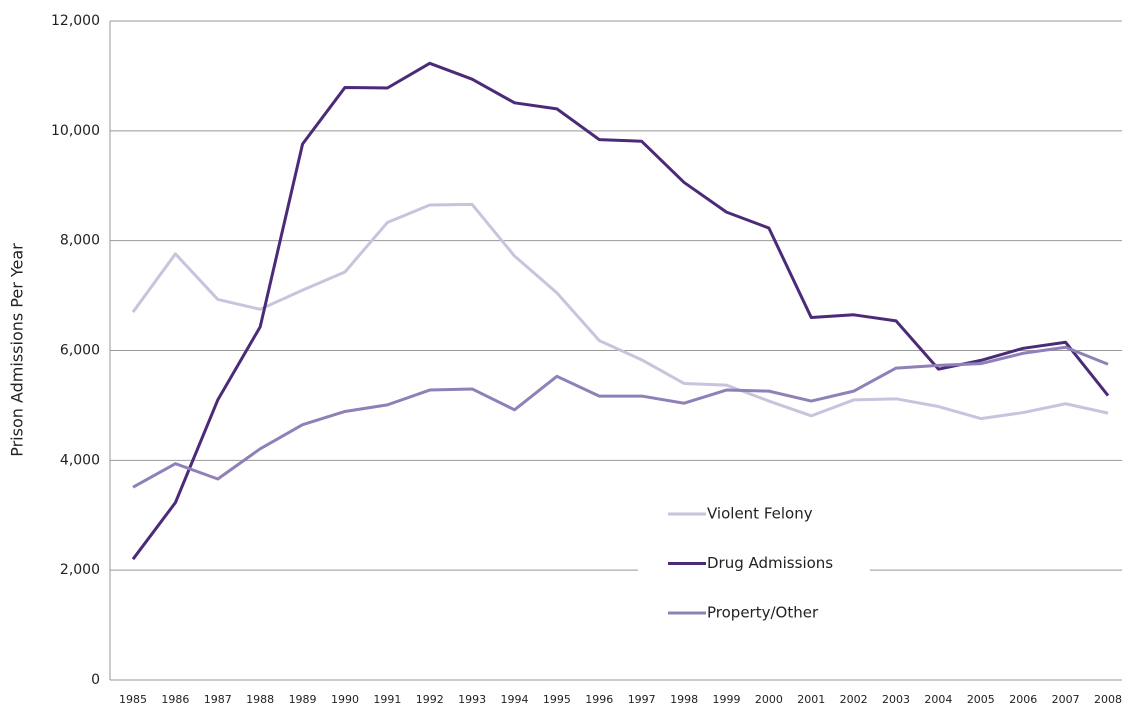  I want to click on x-tick-label: 1986, so click(175, 699).